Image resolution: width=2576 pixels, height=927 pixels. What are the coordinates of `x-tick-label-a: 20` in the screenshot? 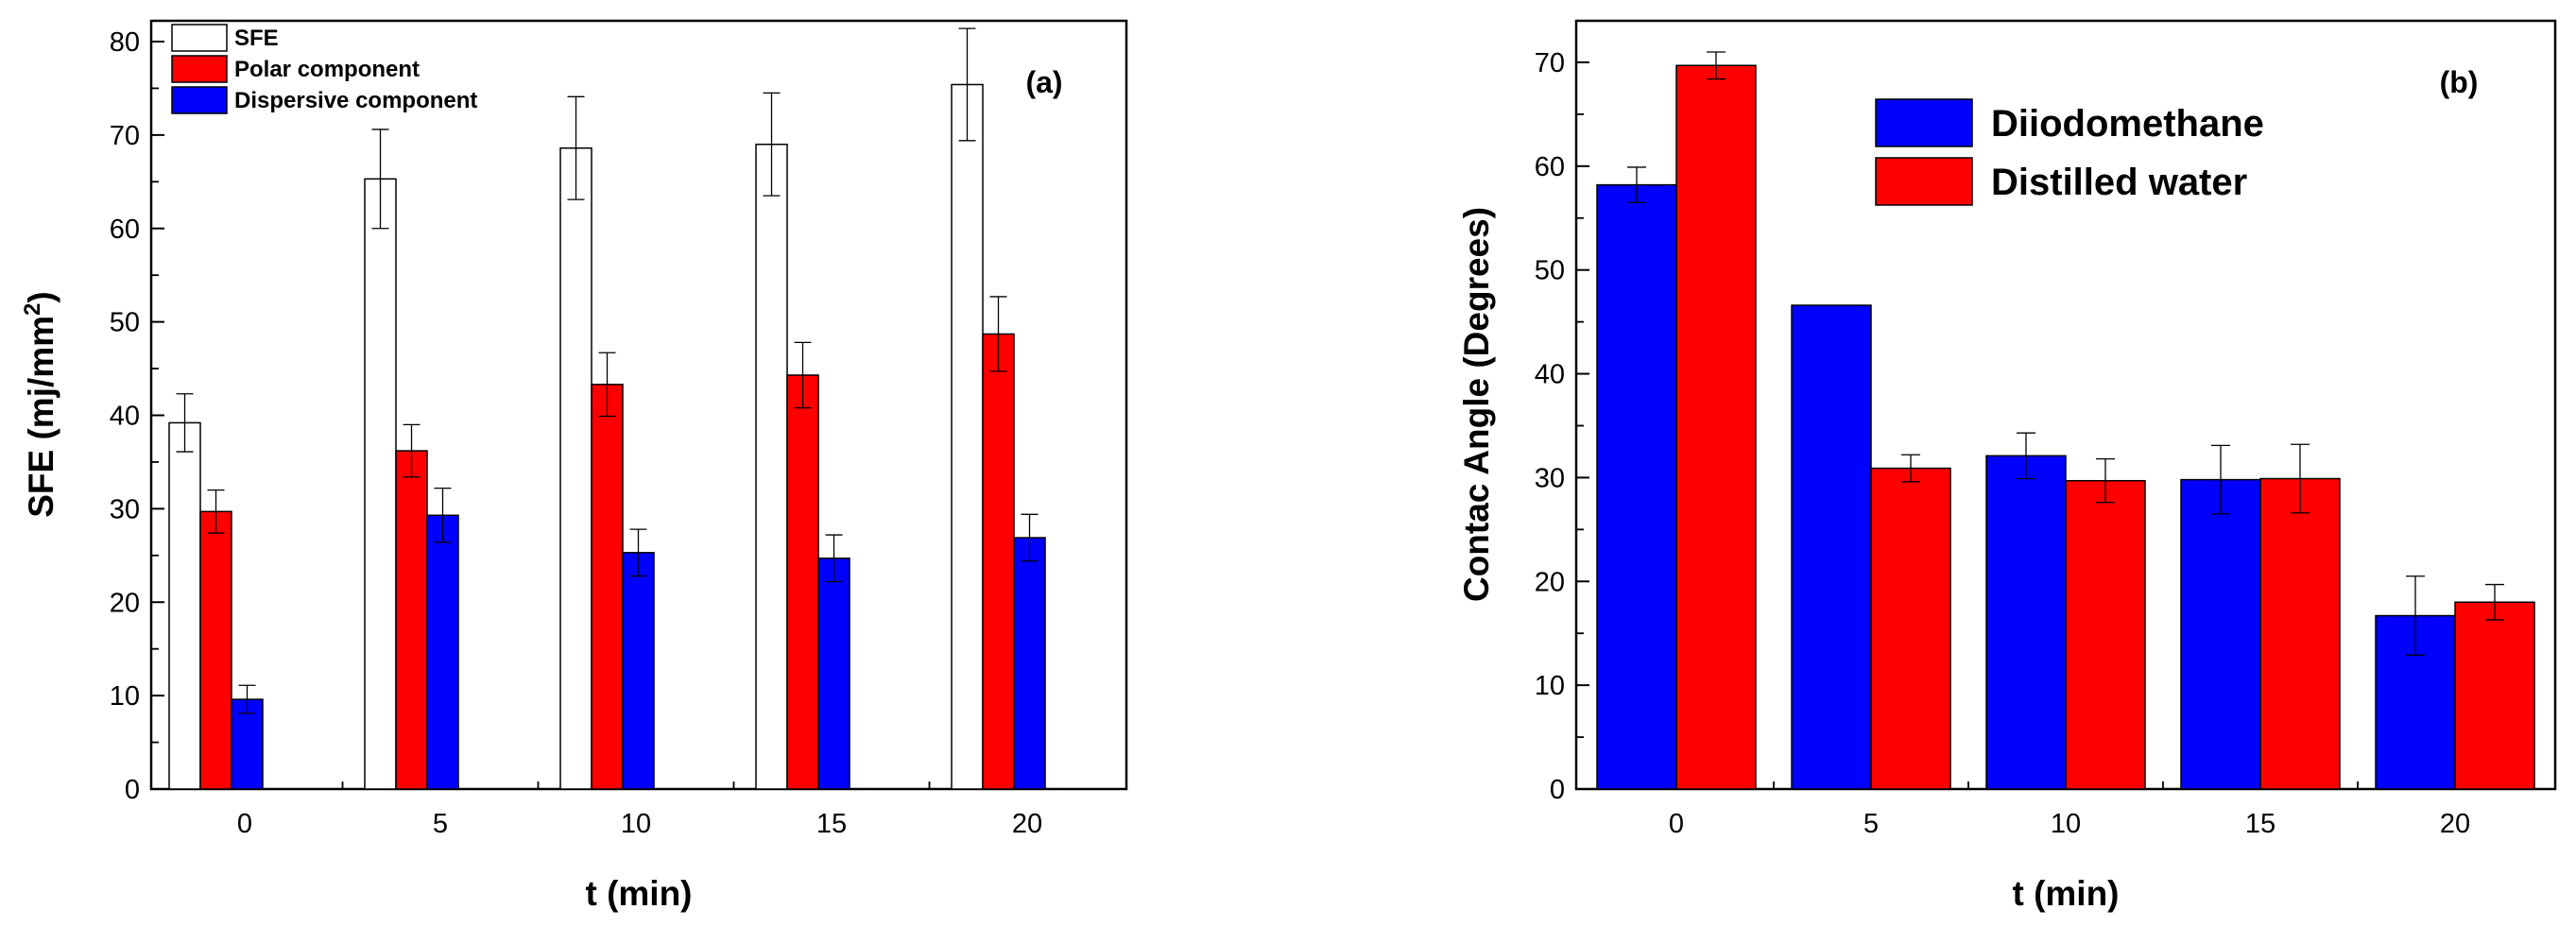 It's located at (1027, 824).